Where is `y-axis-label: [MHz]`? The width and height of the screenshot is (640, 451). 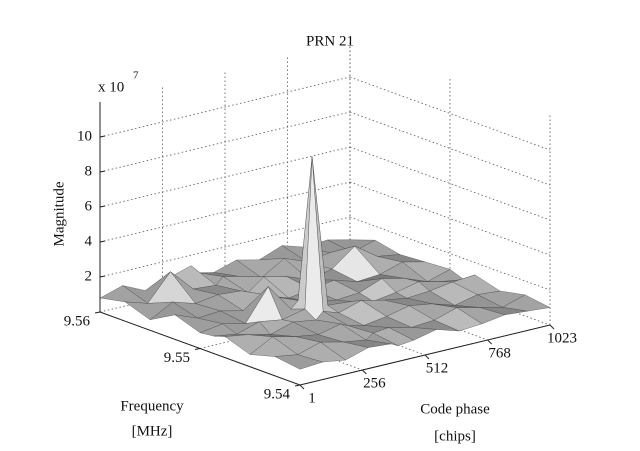 y-axis-label: [MHz] is located at coordinates (152, 431).